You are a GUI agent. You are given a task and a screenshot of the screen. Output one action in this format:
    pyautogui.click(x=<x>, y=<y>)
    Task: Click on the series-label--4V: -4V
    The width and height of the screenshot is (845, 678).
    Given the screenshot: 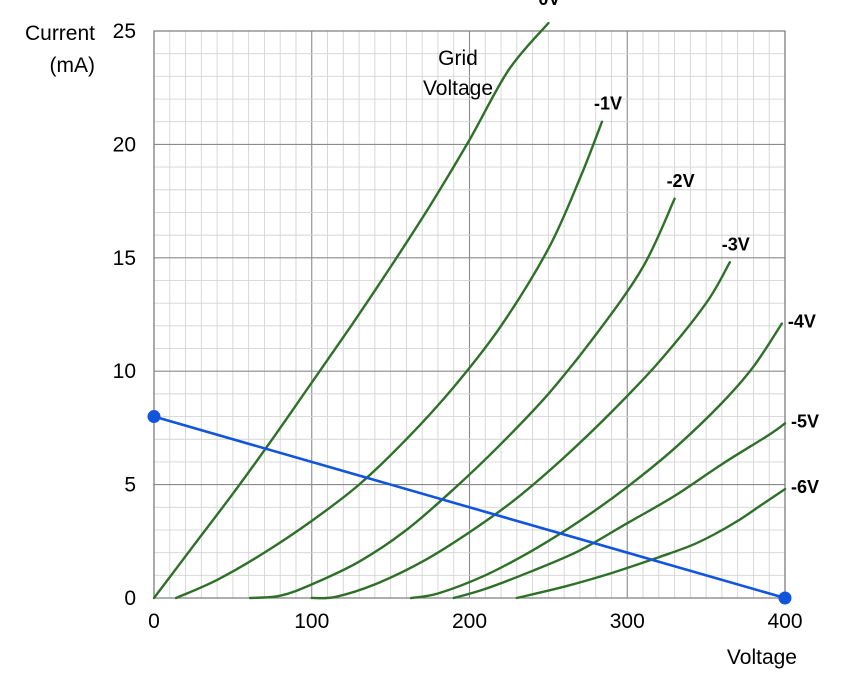 What is the action you would take?
    pyautogui.click(x=802, y=322)
    